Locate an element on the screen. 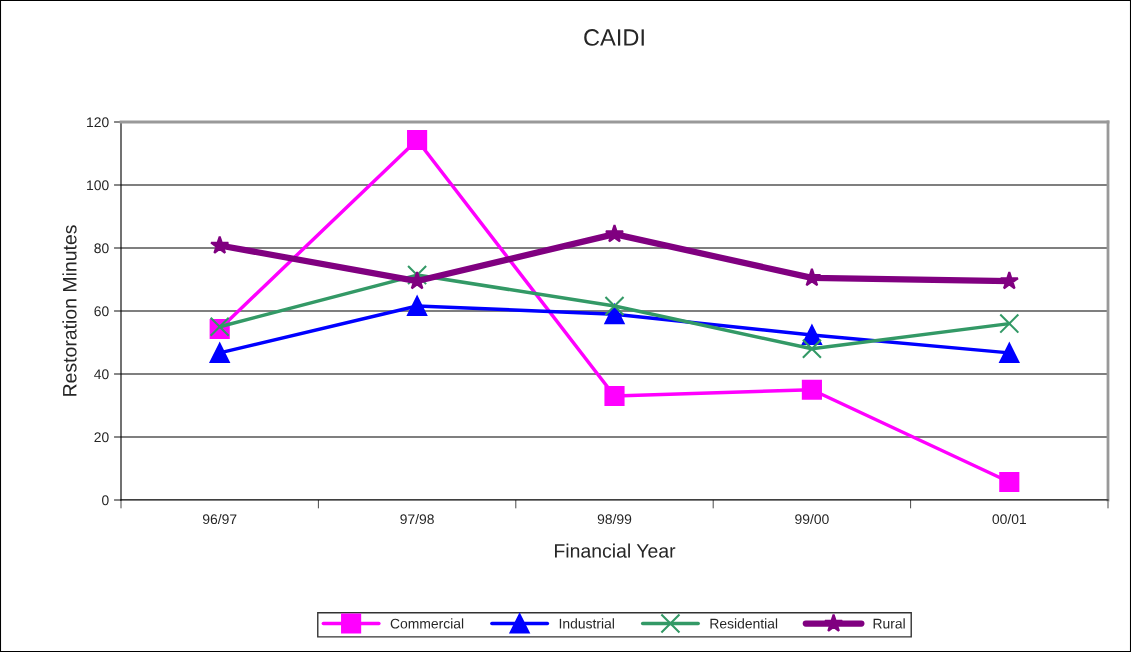  chart-title: CAIDI is located at coordinates (614, 37).